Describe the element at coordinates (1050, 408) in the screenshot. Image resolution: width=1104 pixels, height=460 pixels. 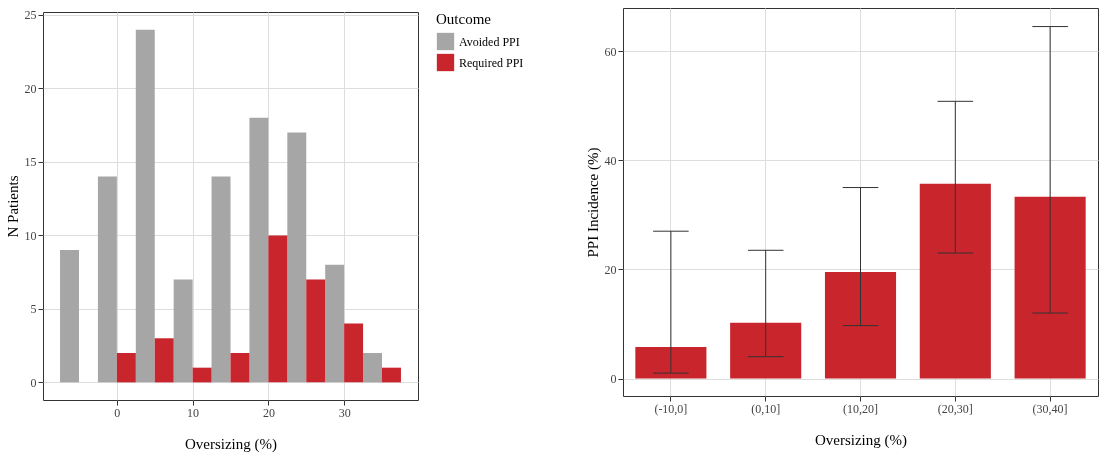
I see `x-tick-label: (30,40]` at that location.